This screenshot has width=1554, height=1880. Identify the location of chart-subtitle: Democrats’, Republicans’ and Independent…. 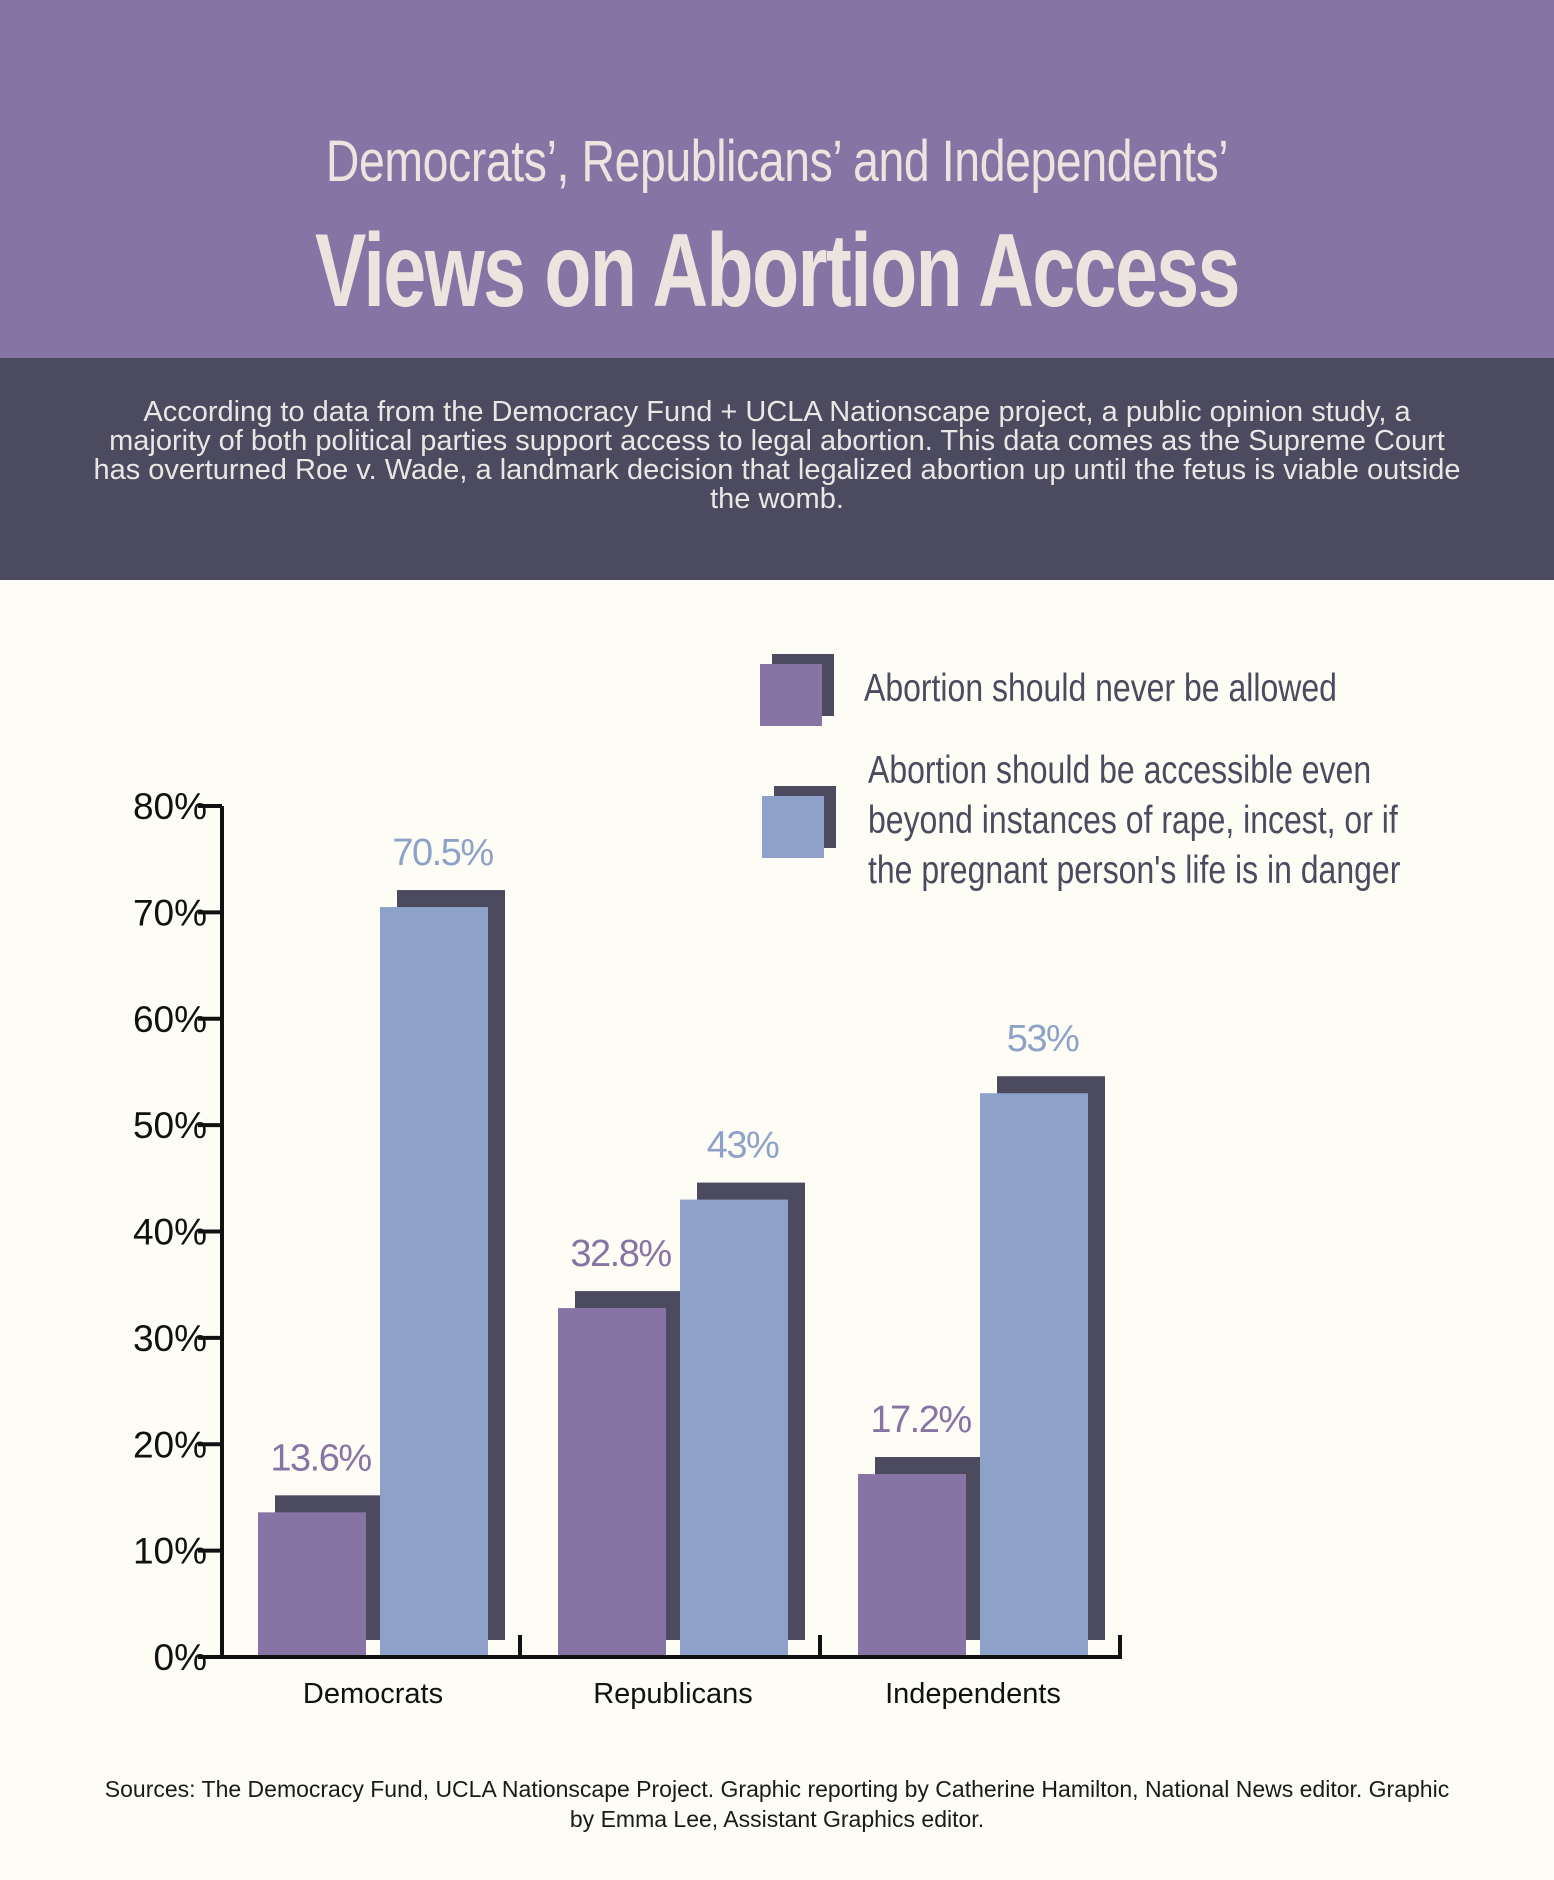
(777, 161).